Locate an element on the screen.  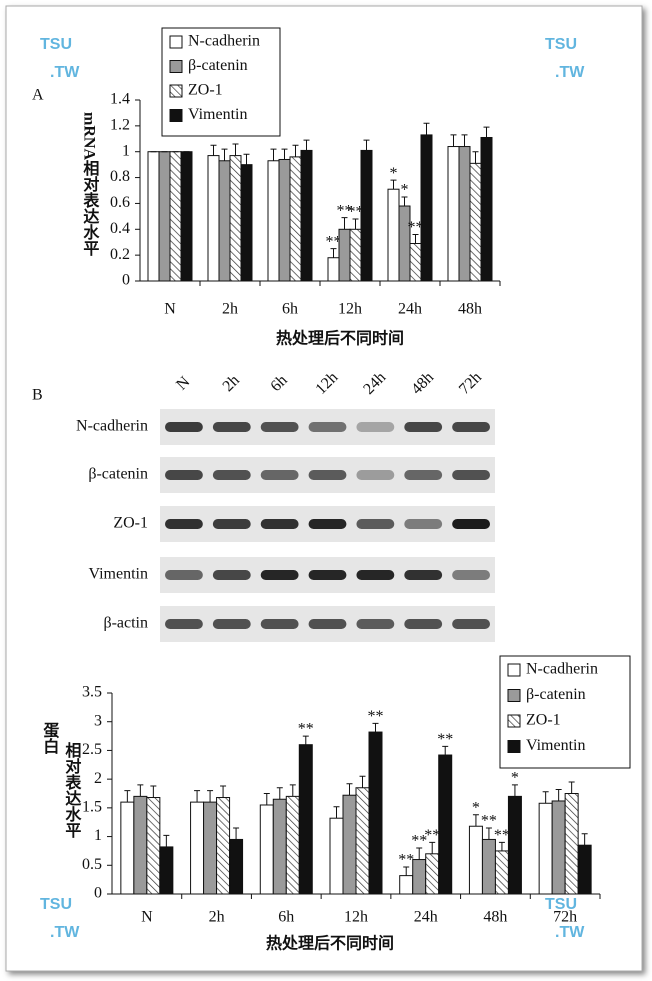
x-tick-label: 6h is located at coordinates (286, 917).